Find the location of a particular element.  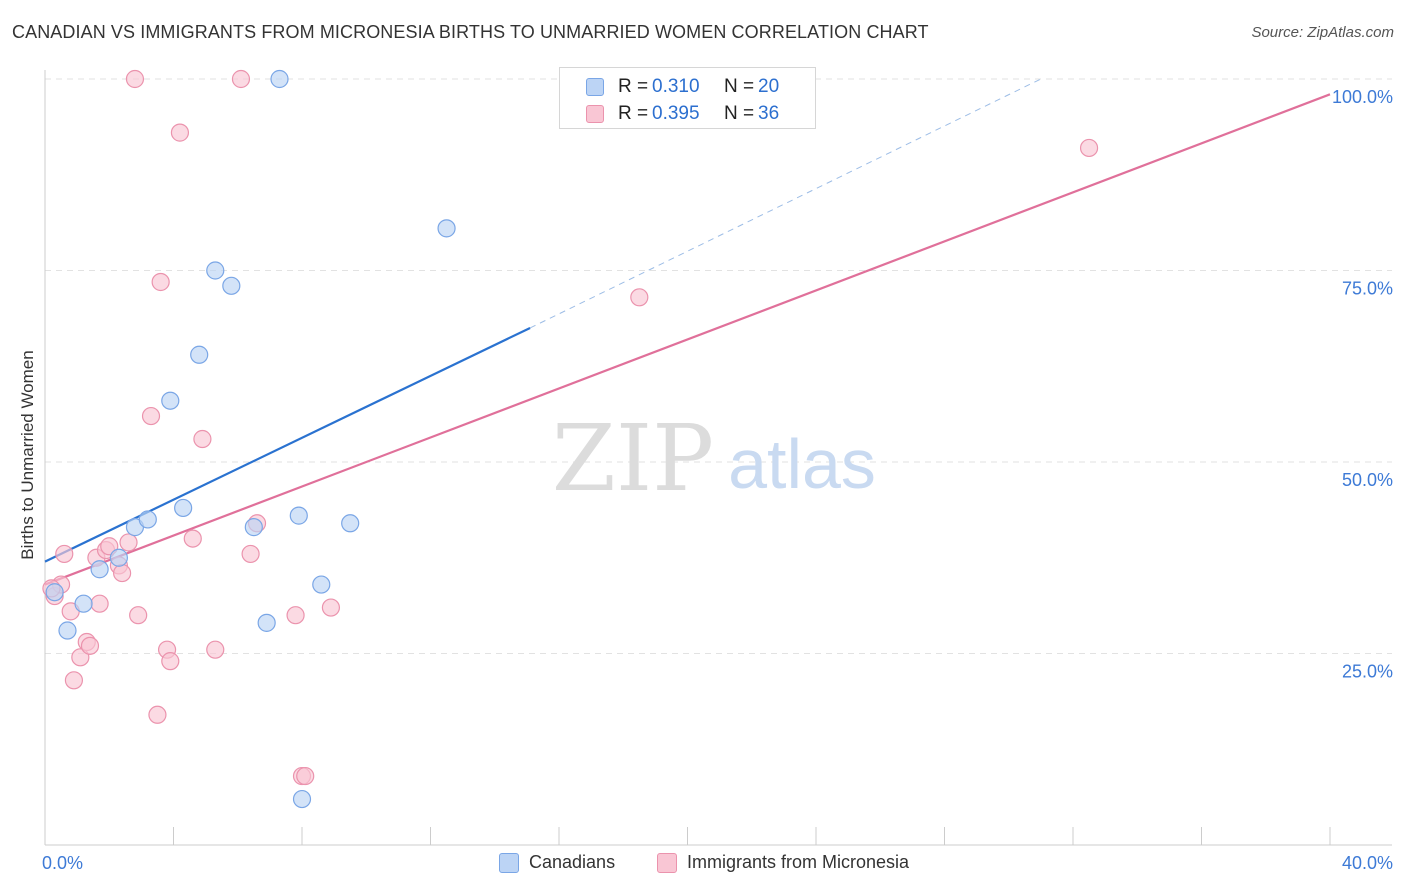

stats-legend: R = 0.310 N = 20 R = 0.395 N = 36 is located at coordinates (687, 98).